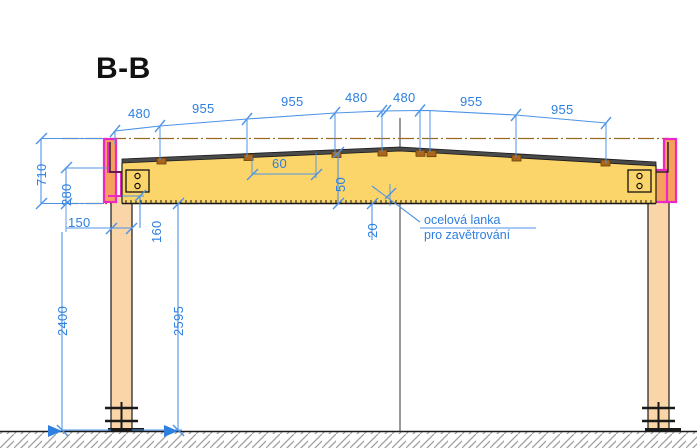 The height and width of the screenshot is (448, 697). What do you see at coordinates (562, 109) in the screenshot?
I see `dim-label-top-7: 955` at bounding box center [562, 109].